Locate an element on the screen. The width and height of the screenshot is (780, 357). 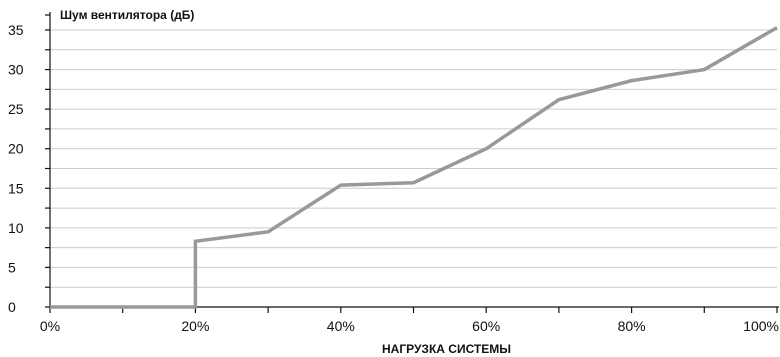
x-tick-label: 100% is located at coordinates (761, 326).